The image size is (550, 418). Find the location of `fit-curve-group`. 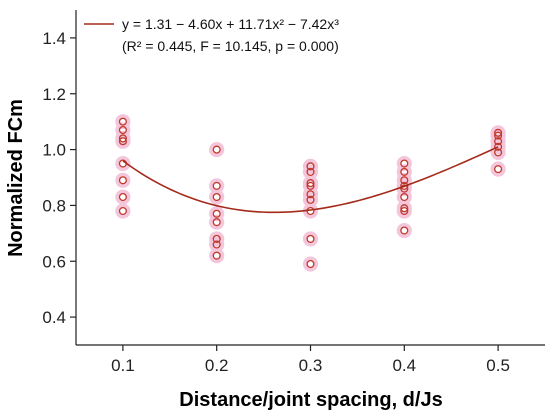

fit-curve-group is located at coordinates (310, 180).